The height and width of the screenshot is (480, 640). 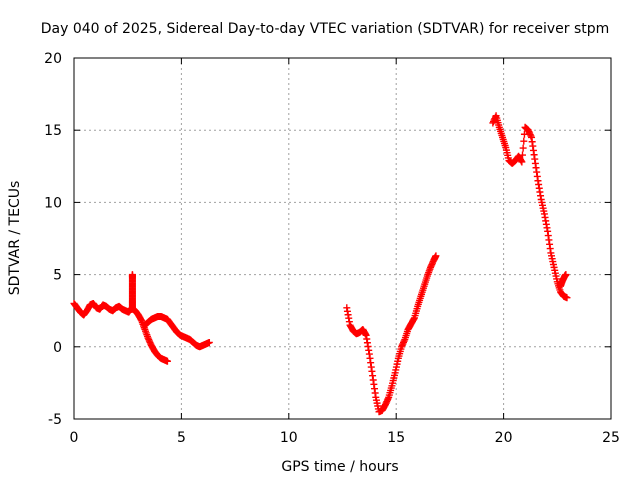 What do you see at coordinates (289, 438) in the screenshot?
I see `x-tick-label: 10` at bounding box center [289, 438].